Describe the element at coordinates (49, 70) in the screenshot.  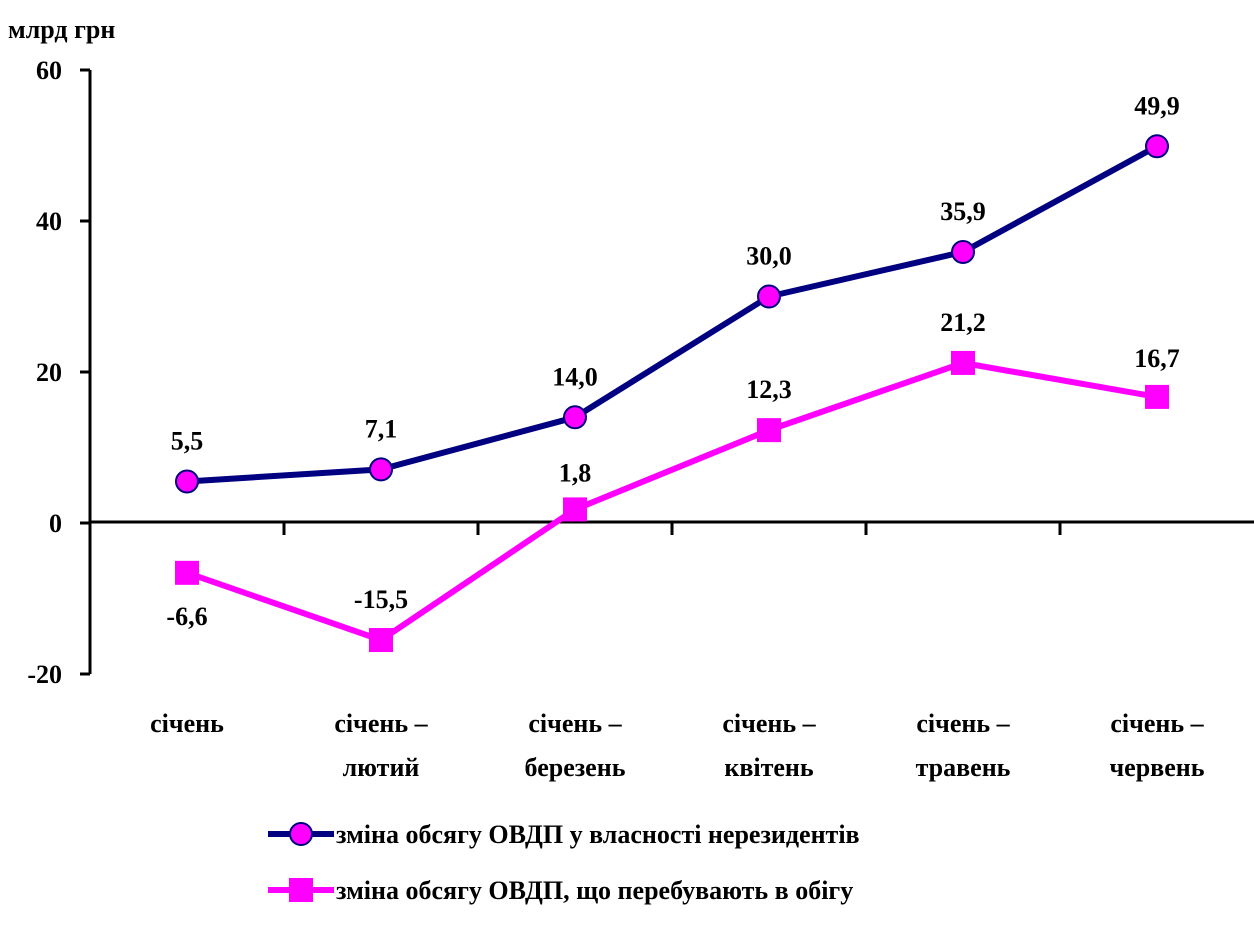
I see `y-tick-label: 60` at that location.